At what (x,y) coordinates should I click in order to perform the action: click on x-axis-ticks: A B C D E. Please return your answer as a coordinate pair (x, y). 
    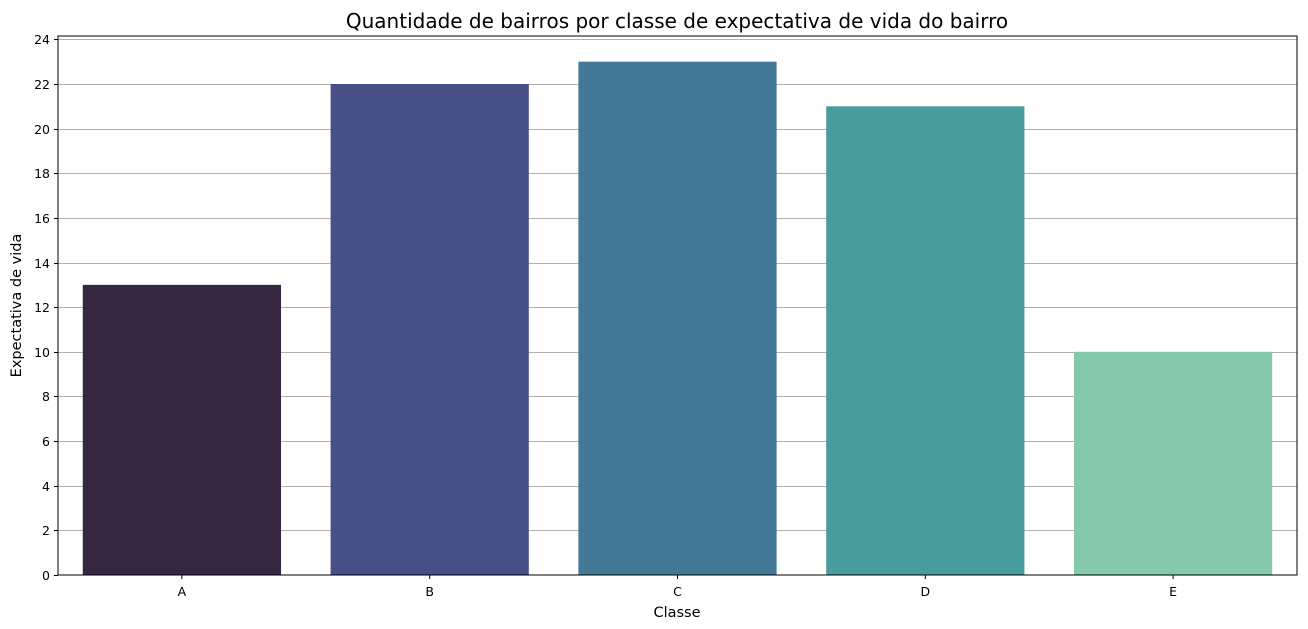
    Looking at the image, I should click on (678, 587).